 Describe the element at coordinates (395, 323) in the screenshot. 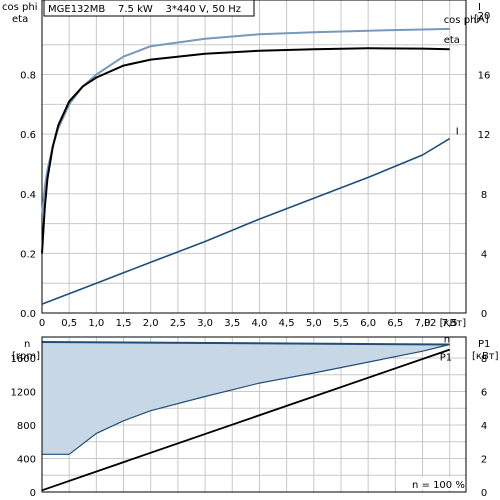

I see `x-tick-label: 6,5` at that location.